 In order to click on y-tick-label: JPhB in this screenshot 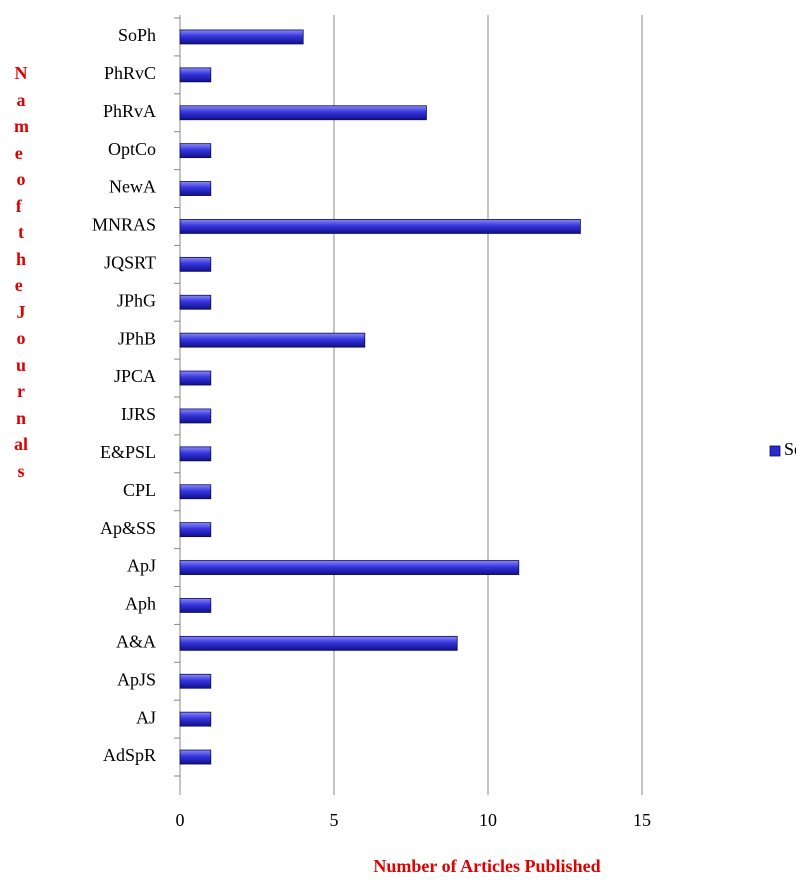, I will do `click(137, 338)`.